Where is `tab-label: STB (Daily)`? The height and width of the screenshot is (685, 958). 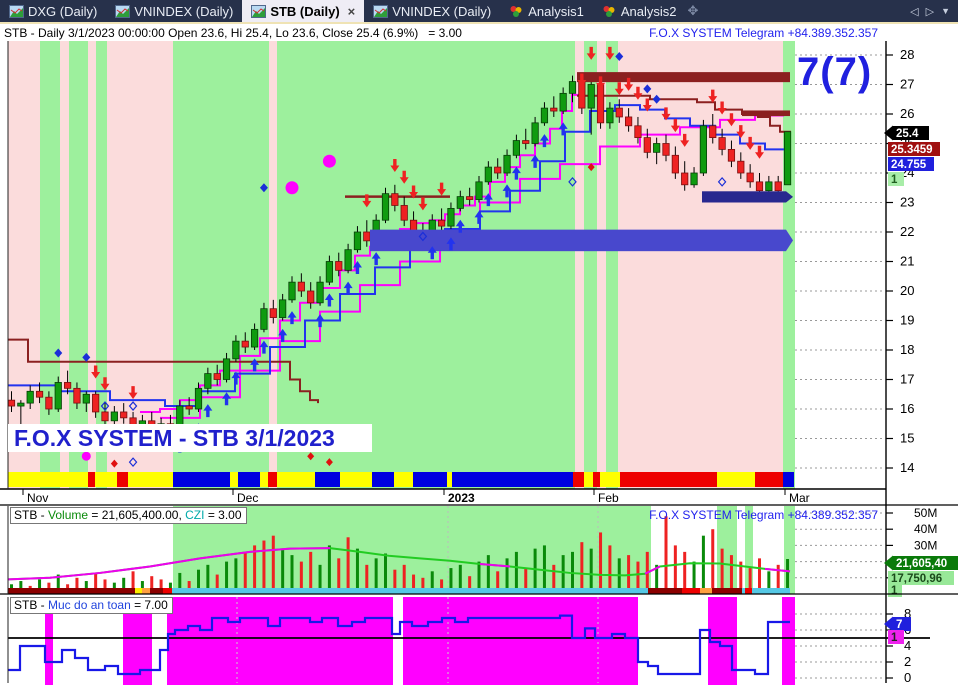 tab-label: STB (Daily) is located at coordinates (305, 11).